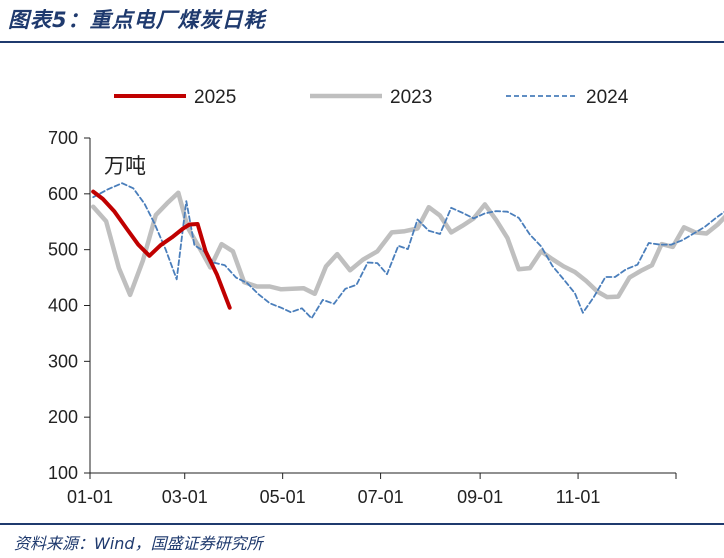  Describe the element at coordinates (63, 473) in the screenshot. I see `y-tick-label: 100` at that location.